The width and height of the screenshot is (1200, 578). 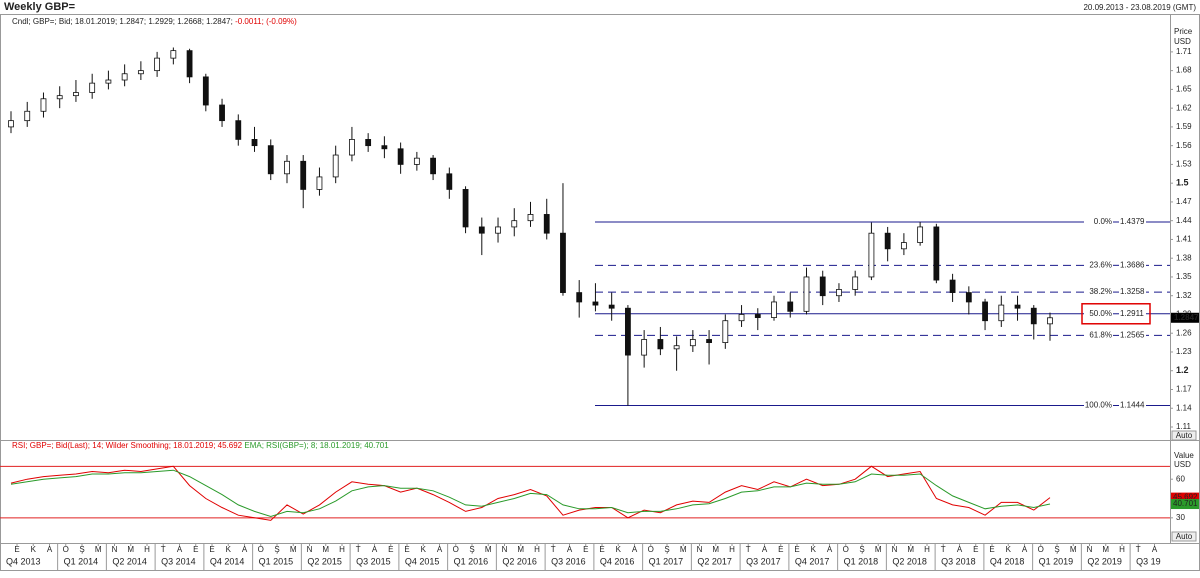 What do you see at coordinates (861, 561) in the screenshot?
I see `quarter-label: Q1 2018` at bounding box center [861, 561].